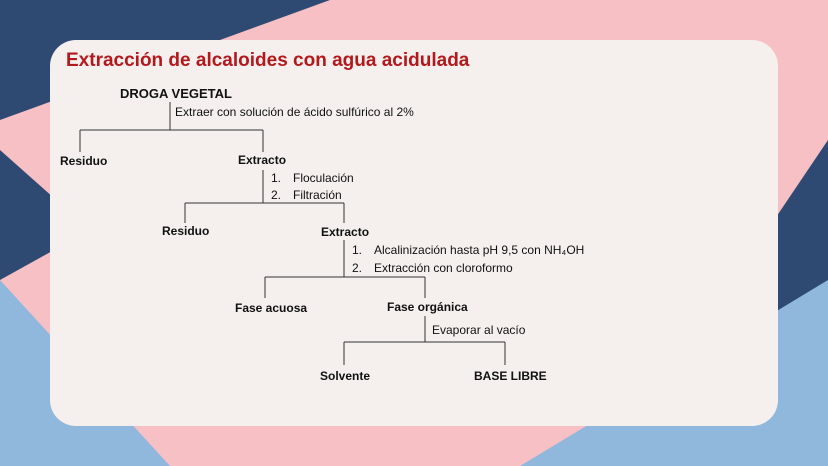 The image size is (828, 466). I want to click on step-text: Filtración, so click(317, 195).